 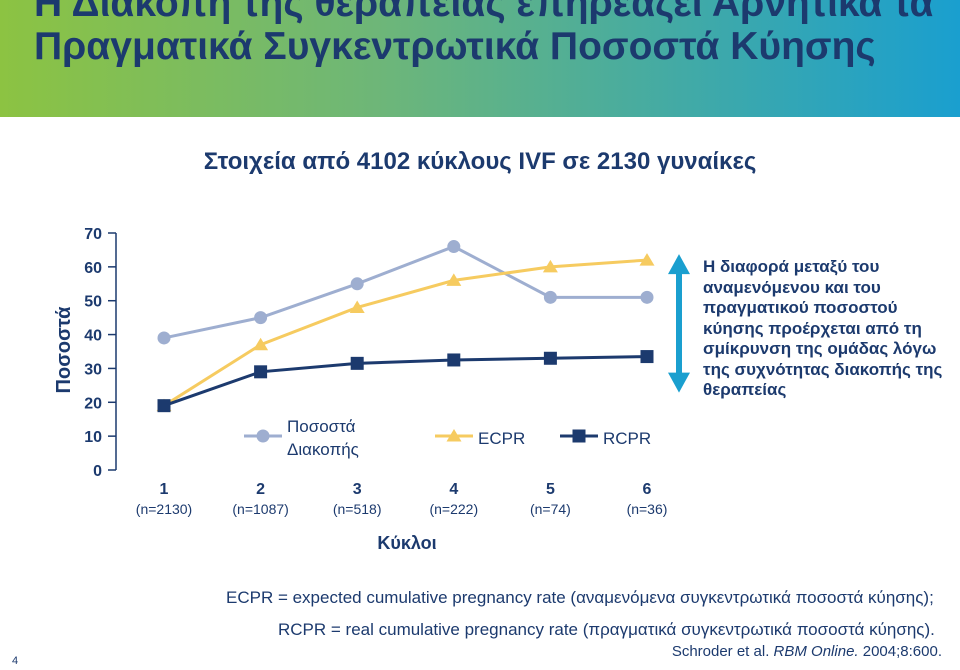 I want to click on difference-arrow-group, so click(x=679, y=323).